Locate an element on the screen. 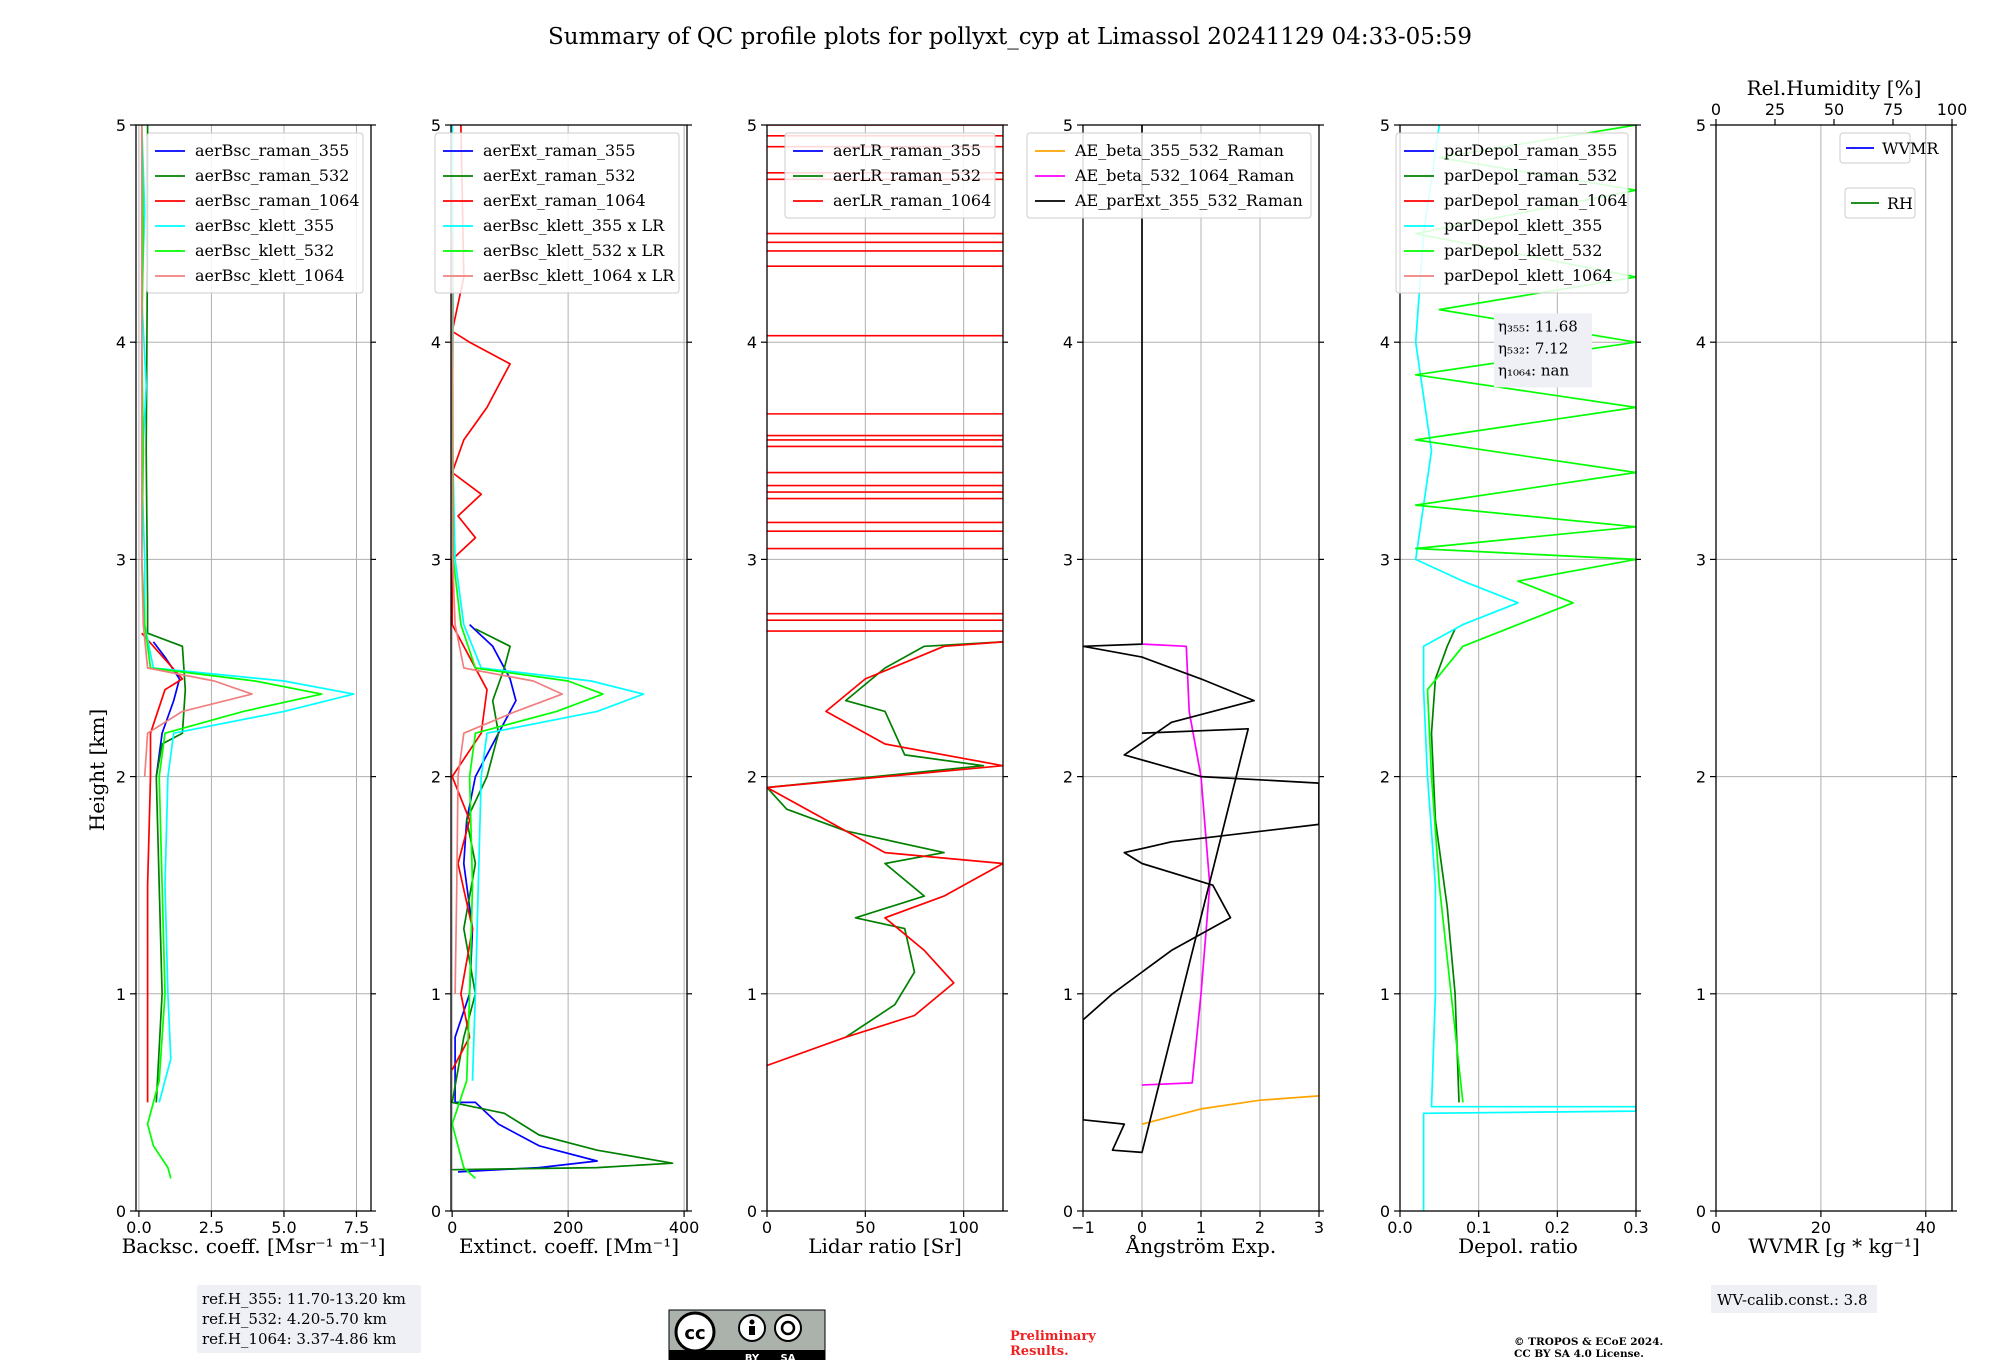 This screenshot has width=2000, height=1360. legend-label: aerBsc_klett_1064 is located at coordinates (269, 275).